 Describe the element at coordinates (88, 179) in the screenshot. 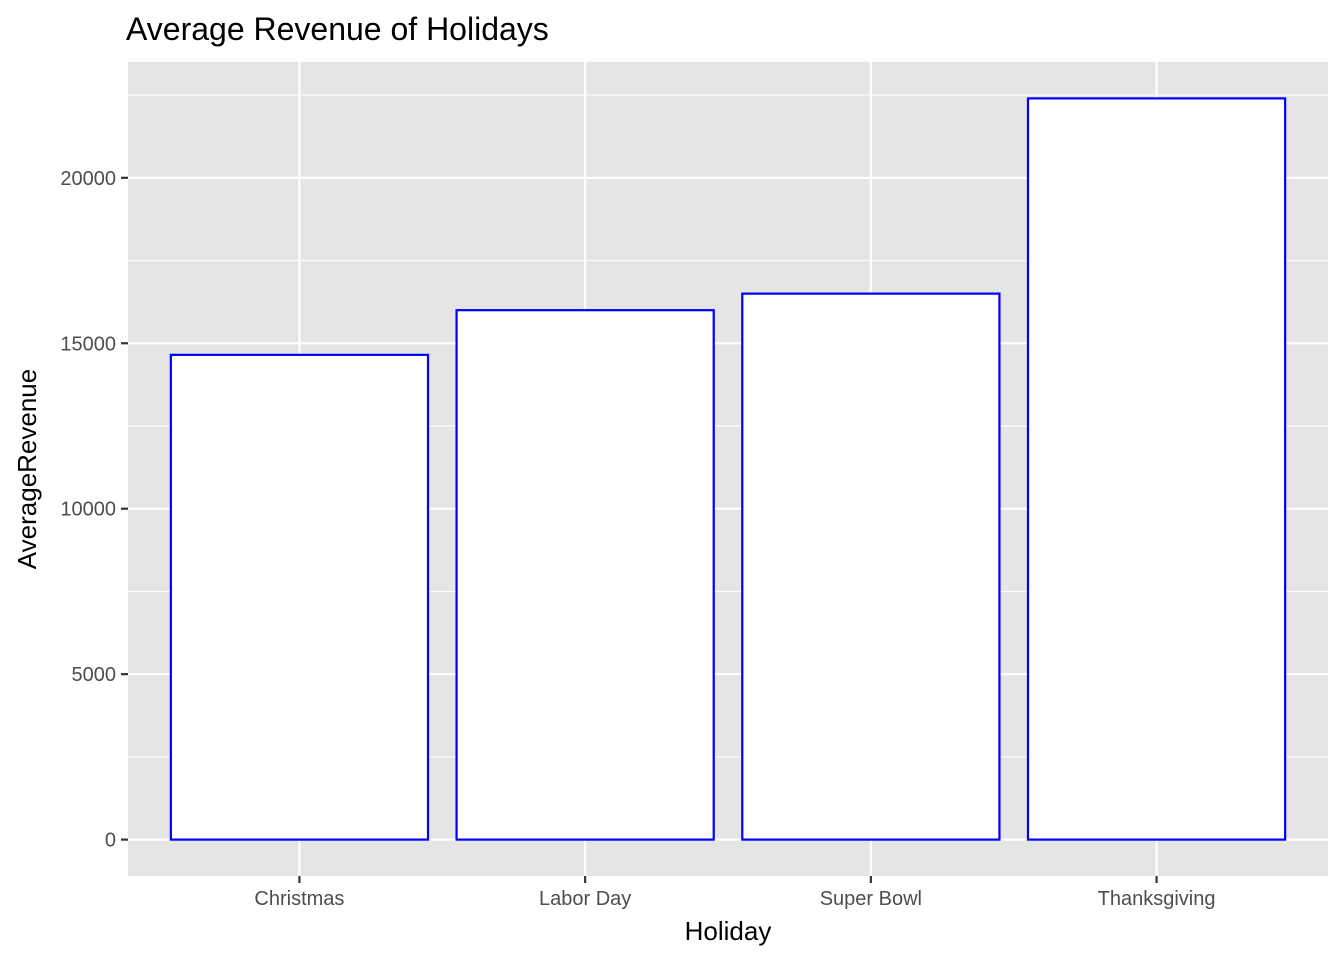

I see `y-tick-label: 20000` at that location.